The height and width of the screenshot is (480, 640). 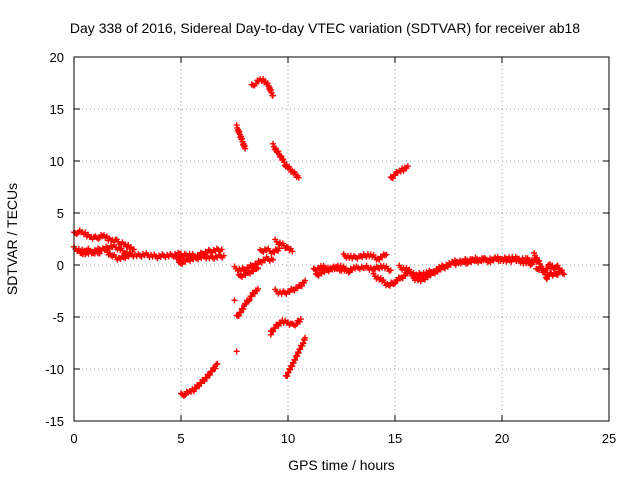 I want to click on y-tick-label: 20, so click(x=57, y=57).